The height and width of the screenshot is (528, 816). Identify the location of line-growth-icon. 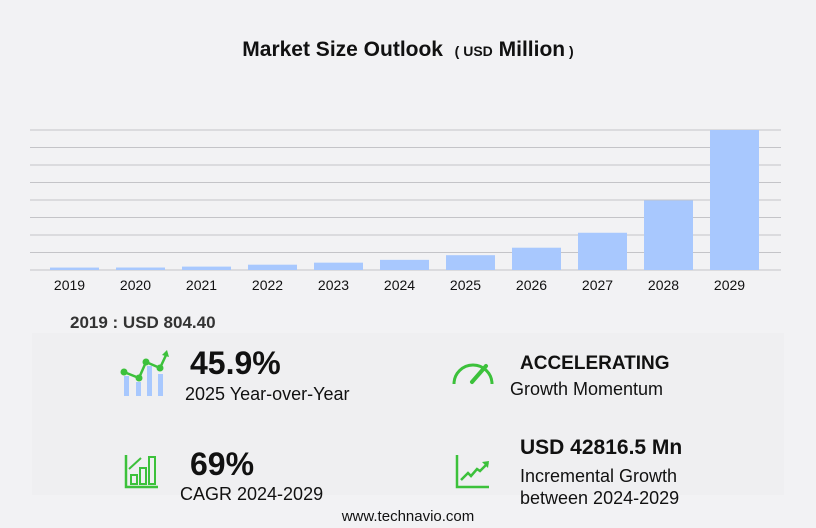
(472, 472).